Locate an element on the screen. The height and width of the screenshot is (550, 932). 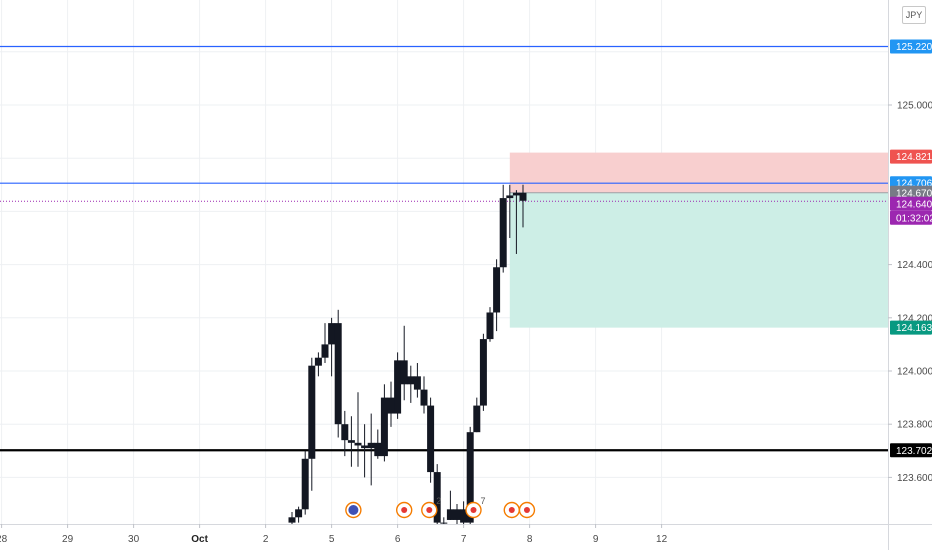
current-price-badge is located at coordinates (911, 203).